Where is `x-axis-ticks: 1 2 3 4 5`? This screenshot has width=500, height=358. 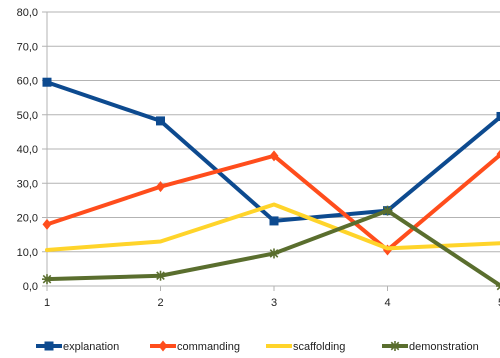
x-axis-ticks: 1 2 3 4 5 is located at coordinates (272, 297).